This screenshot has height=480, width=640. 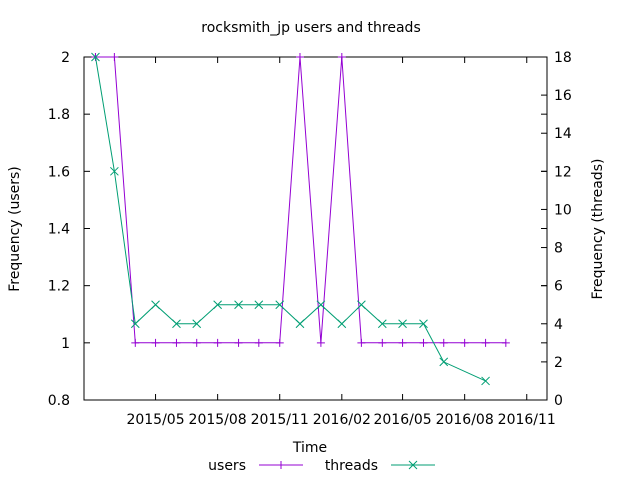 I want to click on y-tick-label: 0.8, so click(x=59, y=401).